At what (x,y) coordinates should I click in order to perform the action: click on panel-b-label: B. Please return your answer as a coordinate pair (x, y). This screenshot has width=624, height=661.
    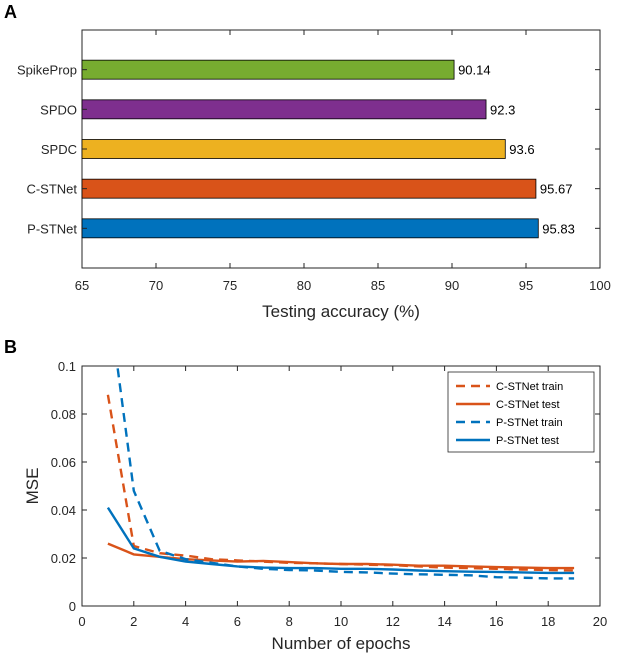
    Looking at the image, I should click on (10, 347).